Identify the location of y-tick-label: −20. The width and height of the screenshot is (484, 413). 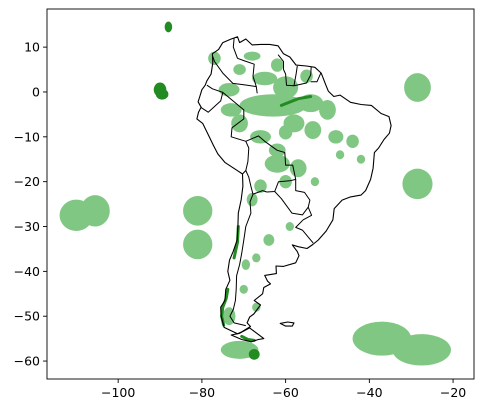
(27, 181).